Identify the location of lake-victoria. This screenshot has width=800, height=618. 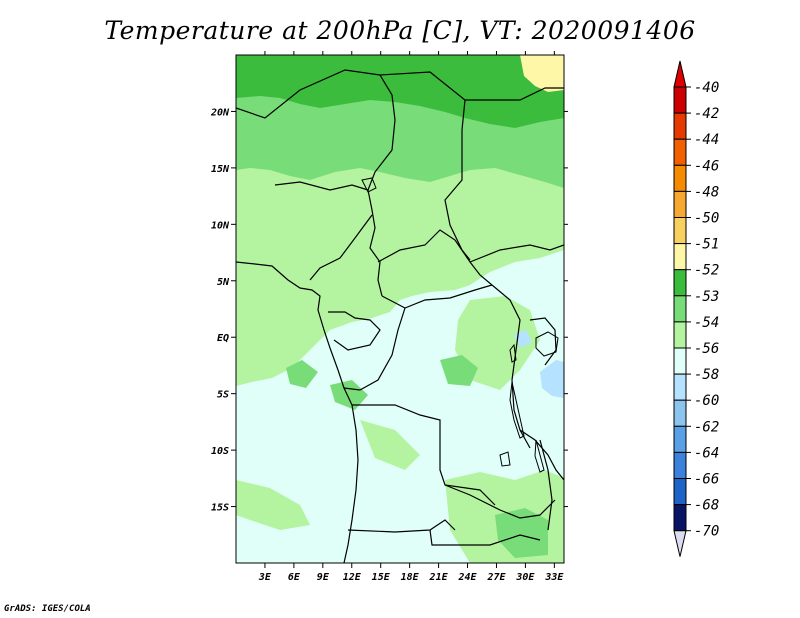
(547, 344).